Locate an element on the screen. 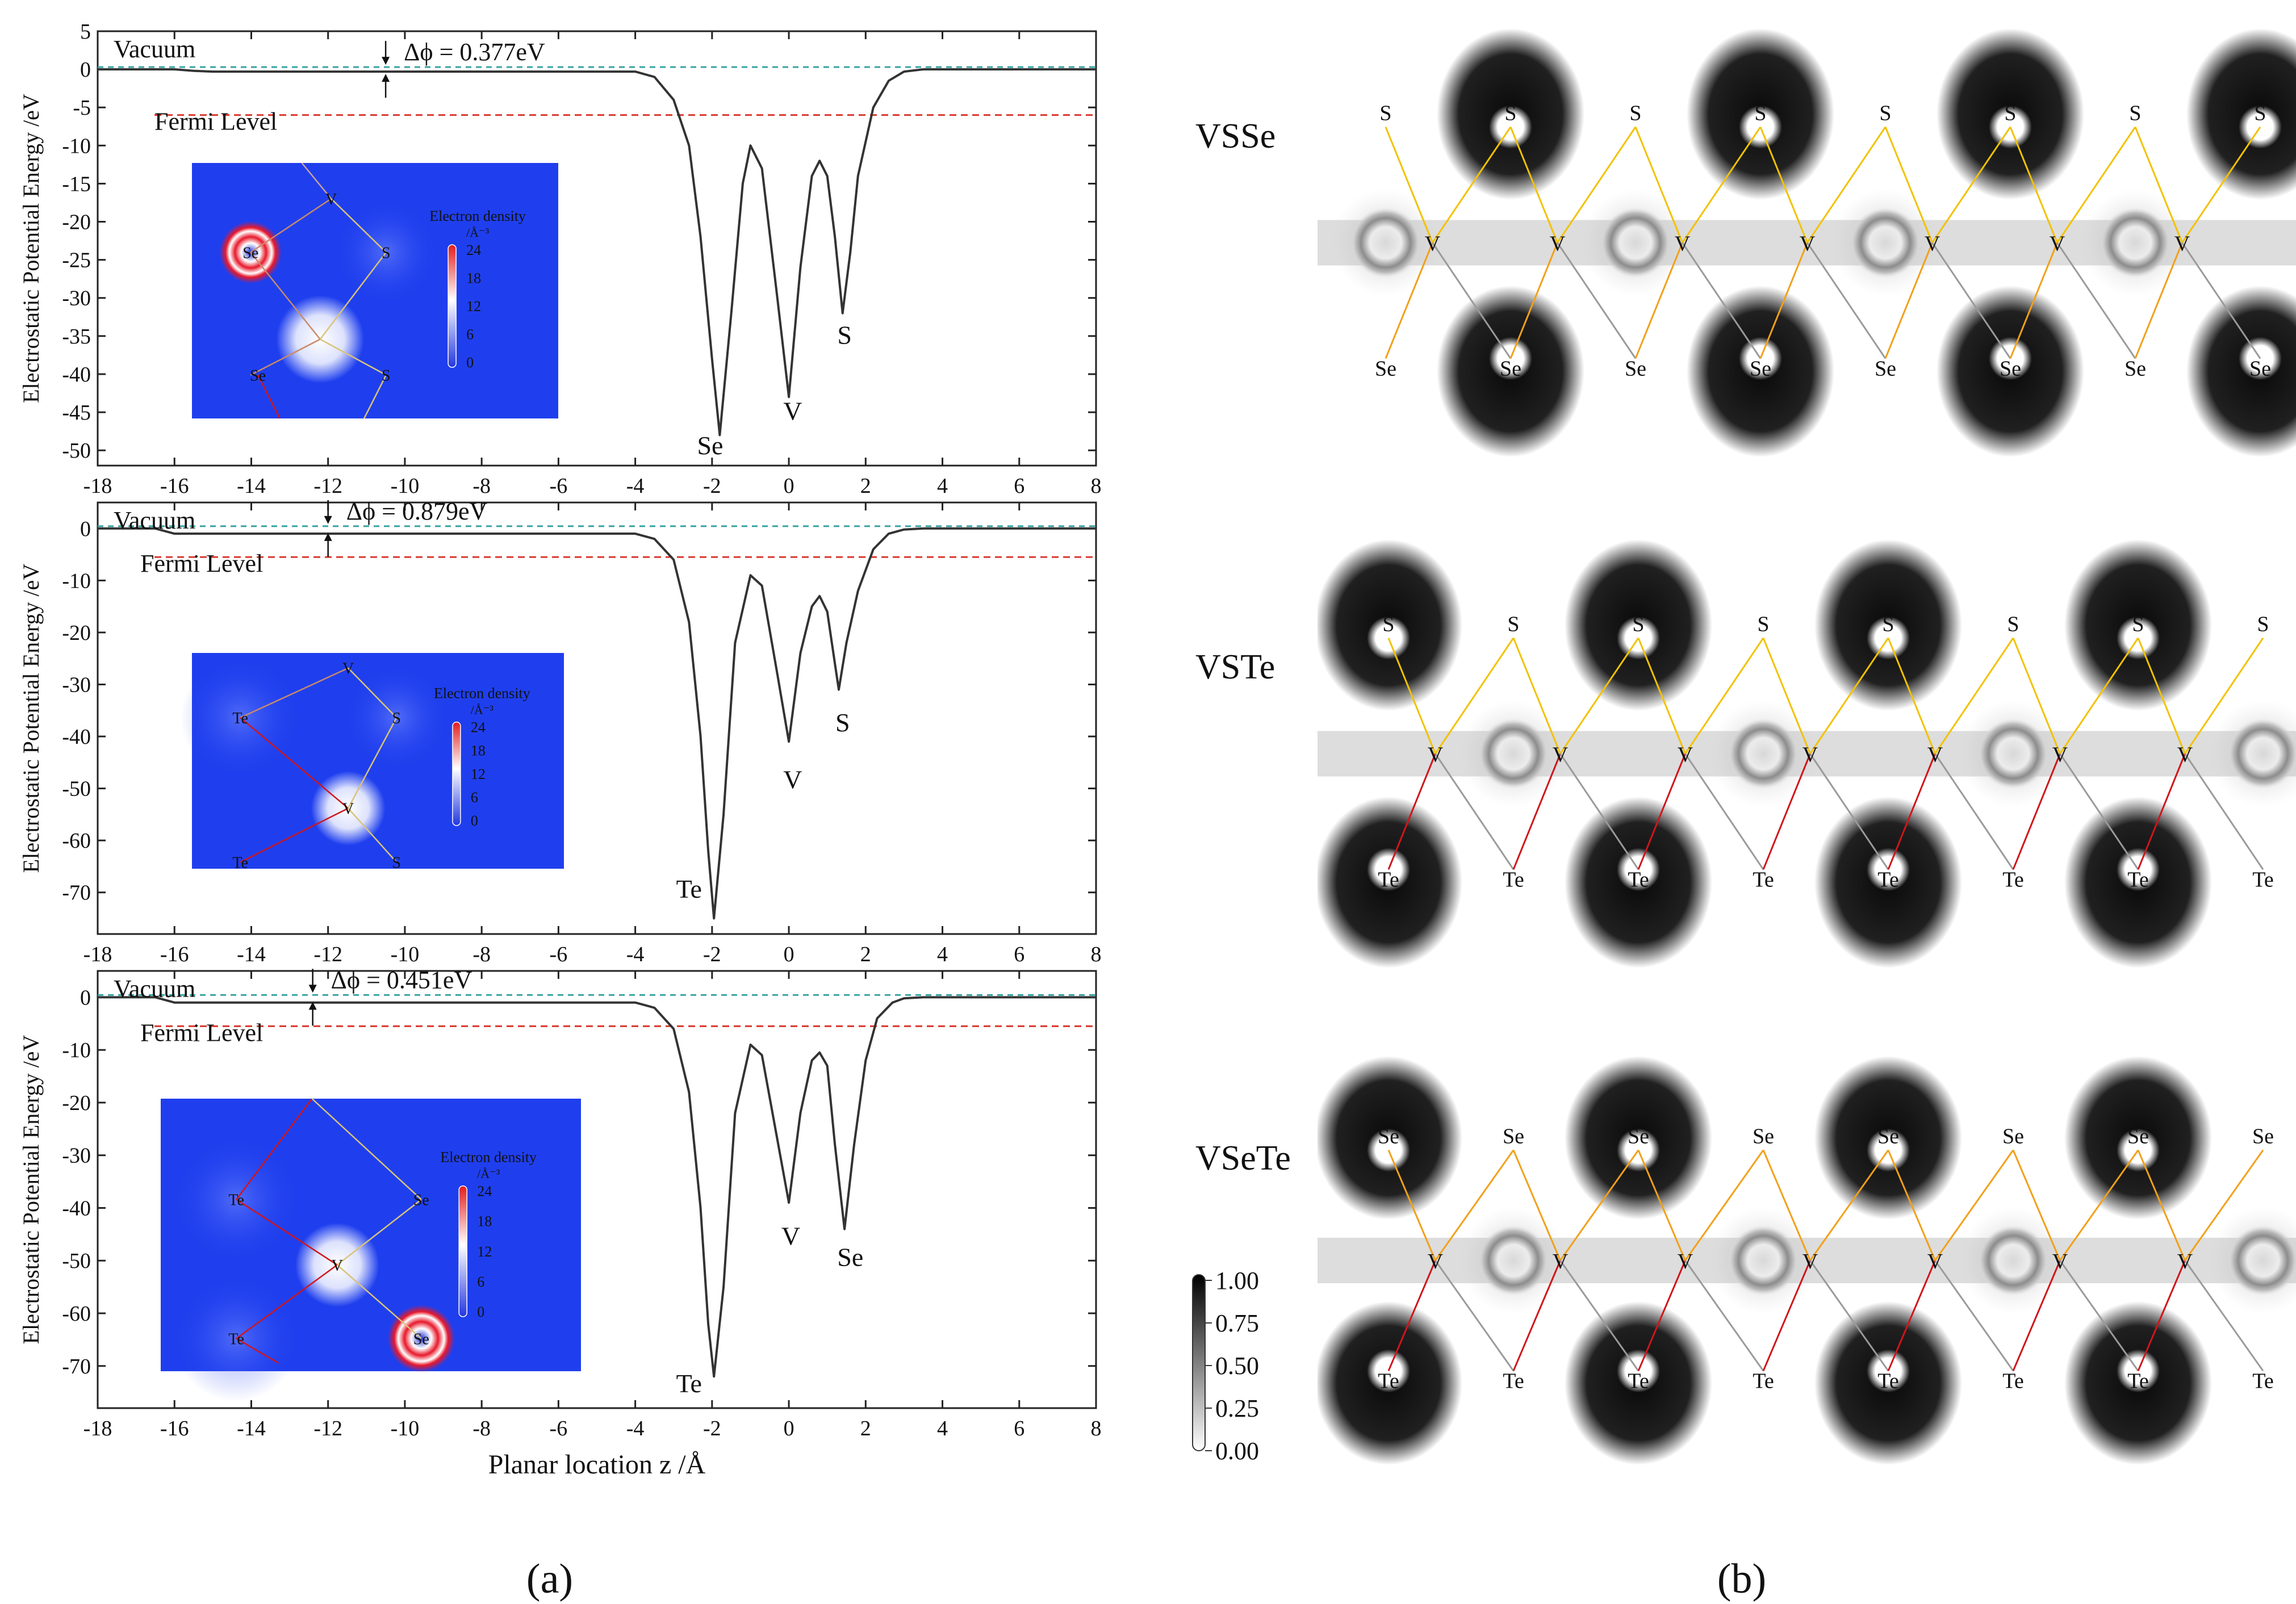  x-tick-label: -12 is located at coordinates (327, 486).